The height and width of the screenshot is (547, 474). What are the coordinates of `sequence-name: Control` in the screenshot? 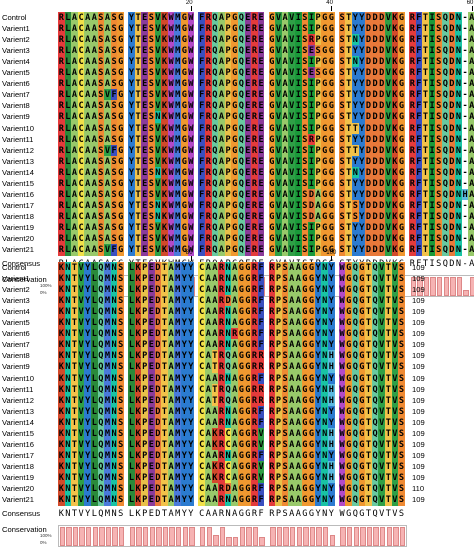 It's located at (14, 17).